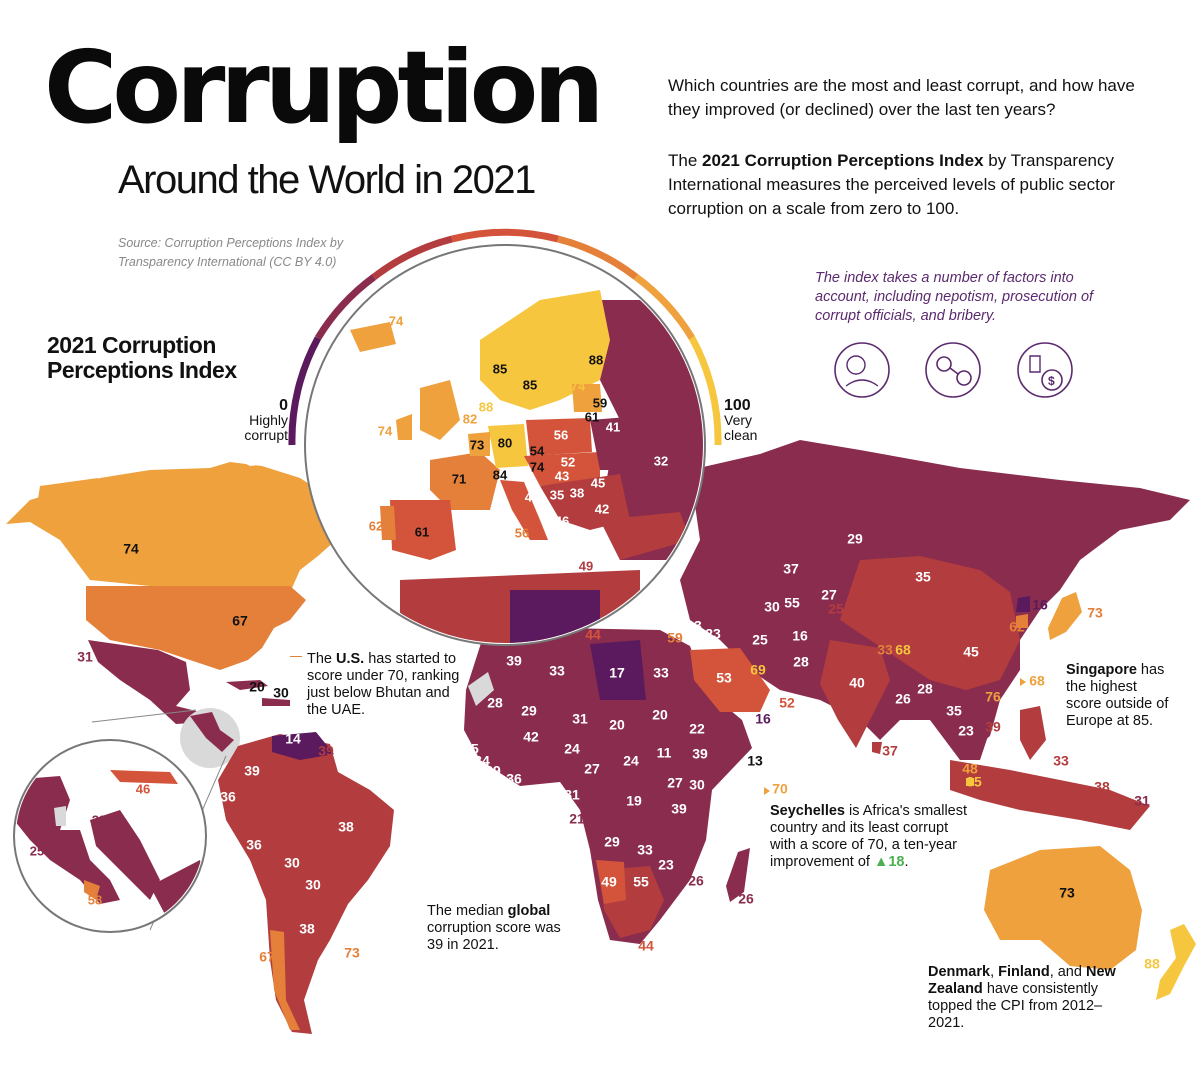 The width and height of the screenshot is (1200, 1081). What do you see at coordinates (577, 492) in the screenshot?
I see `europe-country-score-label: 38` at bounding box center [577, 492].